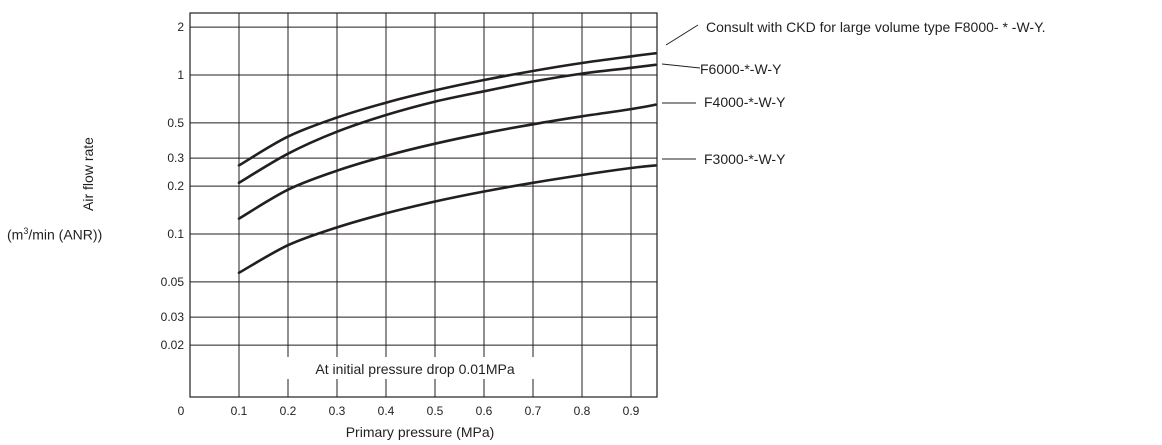 The image size is (1162, 445). Describe the element at coordinates (420, 432) in the screenshot. I see `x-axis-title: Primary pressure (MPa)` at that location.